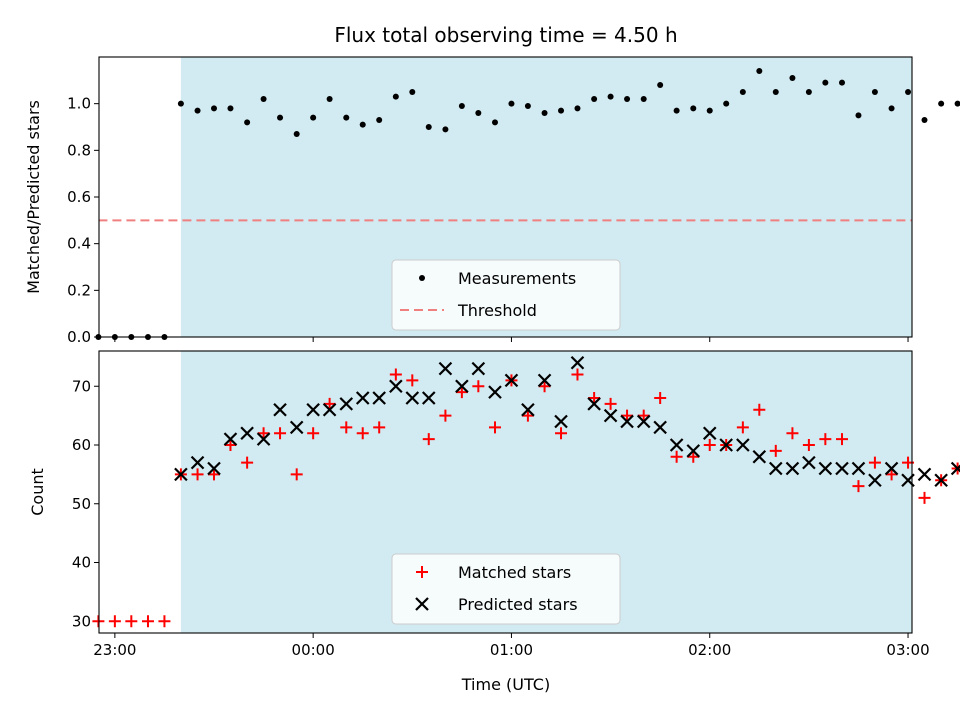  What do you see at coordinates (517, 278) in the screenshot?
I see `legend-label: Measurements` at bounding box center [517, 278].